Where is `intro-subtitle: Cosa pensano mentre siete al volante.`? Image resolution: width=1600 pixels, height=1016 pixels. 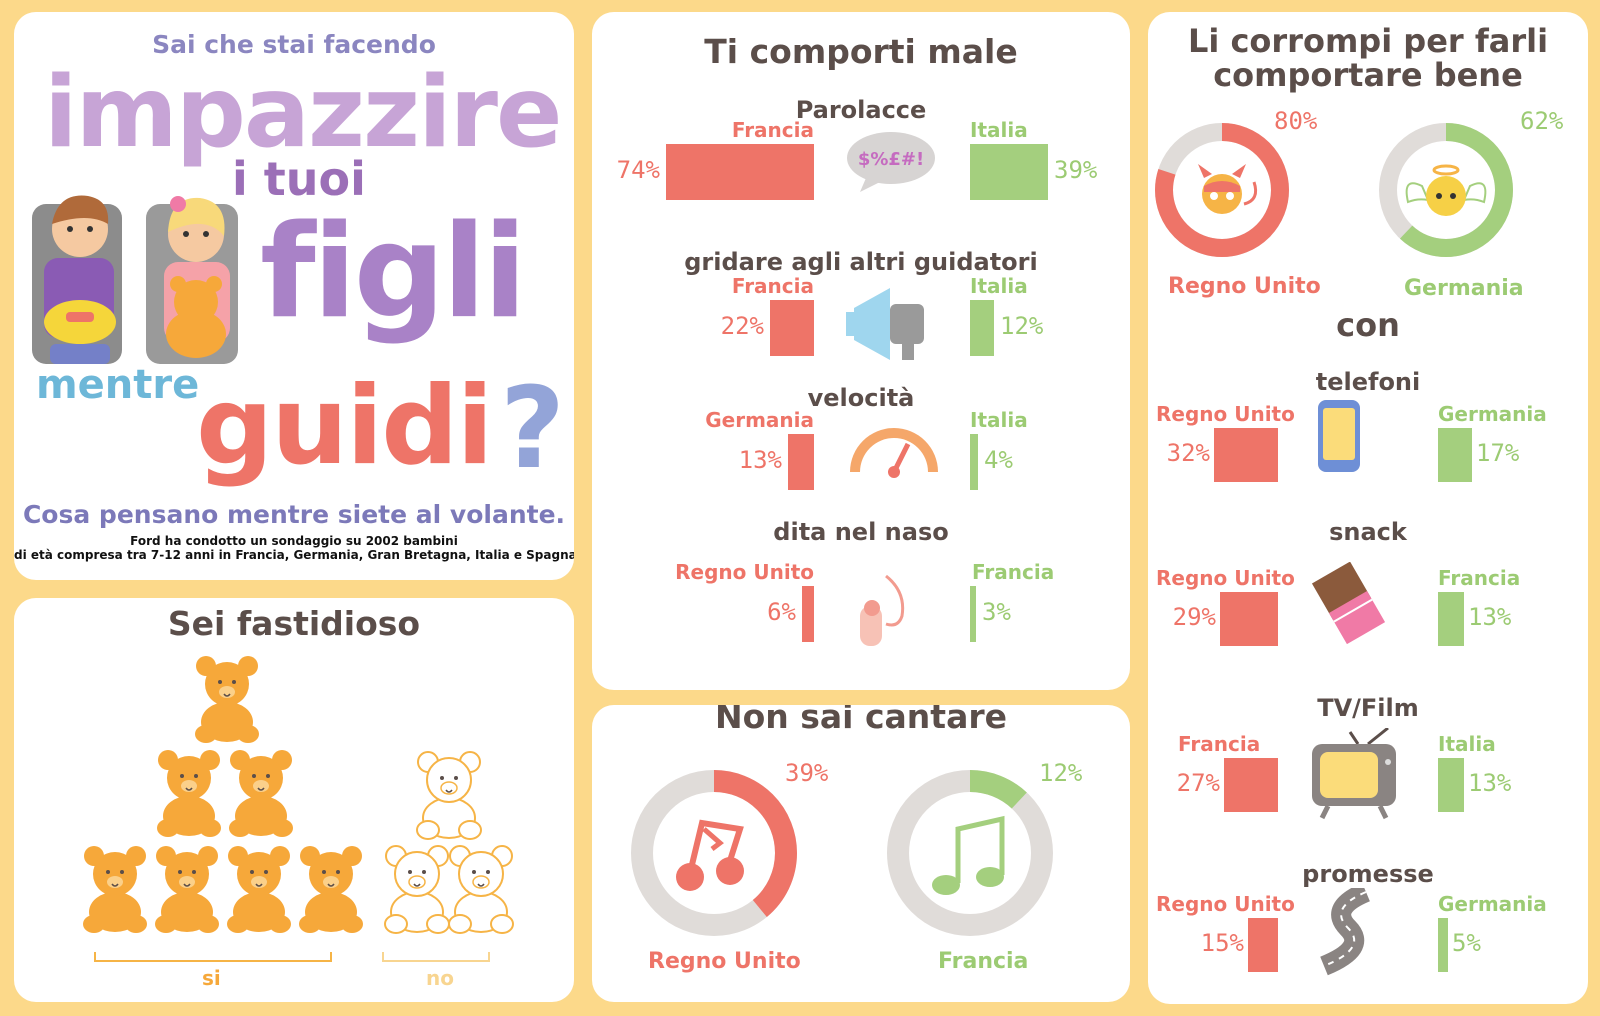
intro-subtitle: Cosa pensano mentre siete al volante. is located at coordinates (294, 514).